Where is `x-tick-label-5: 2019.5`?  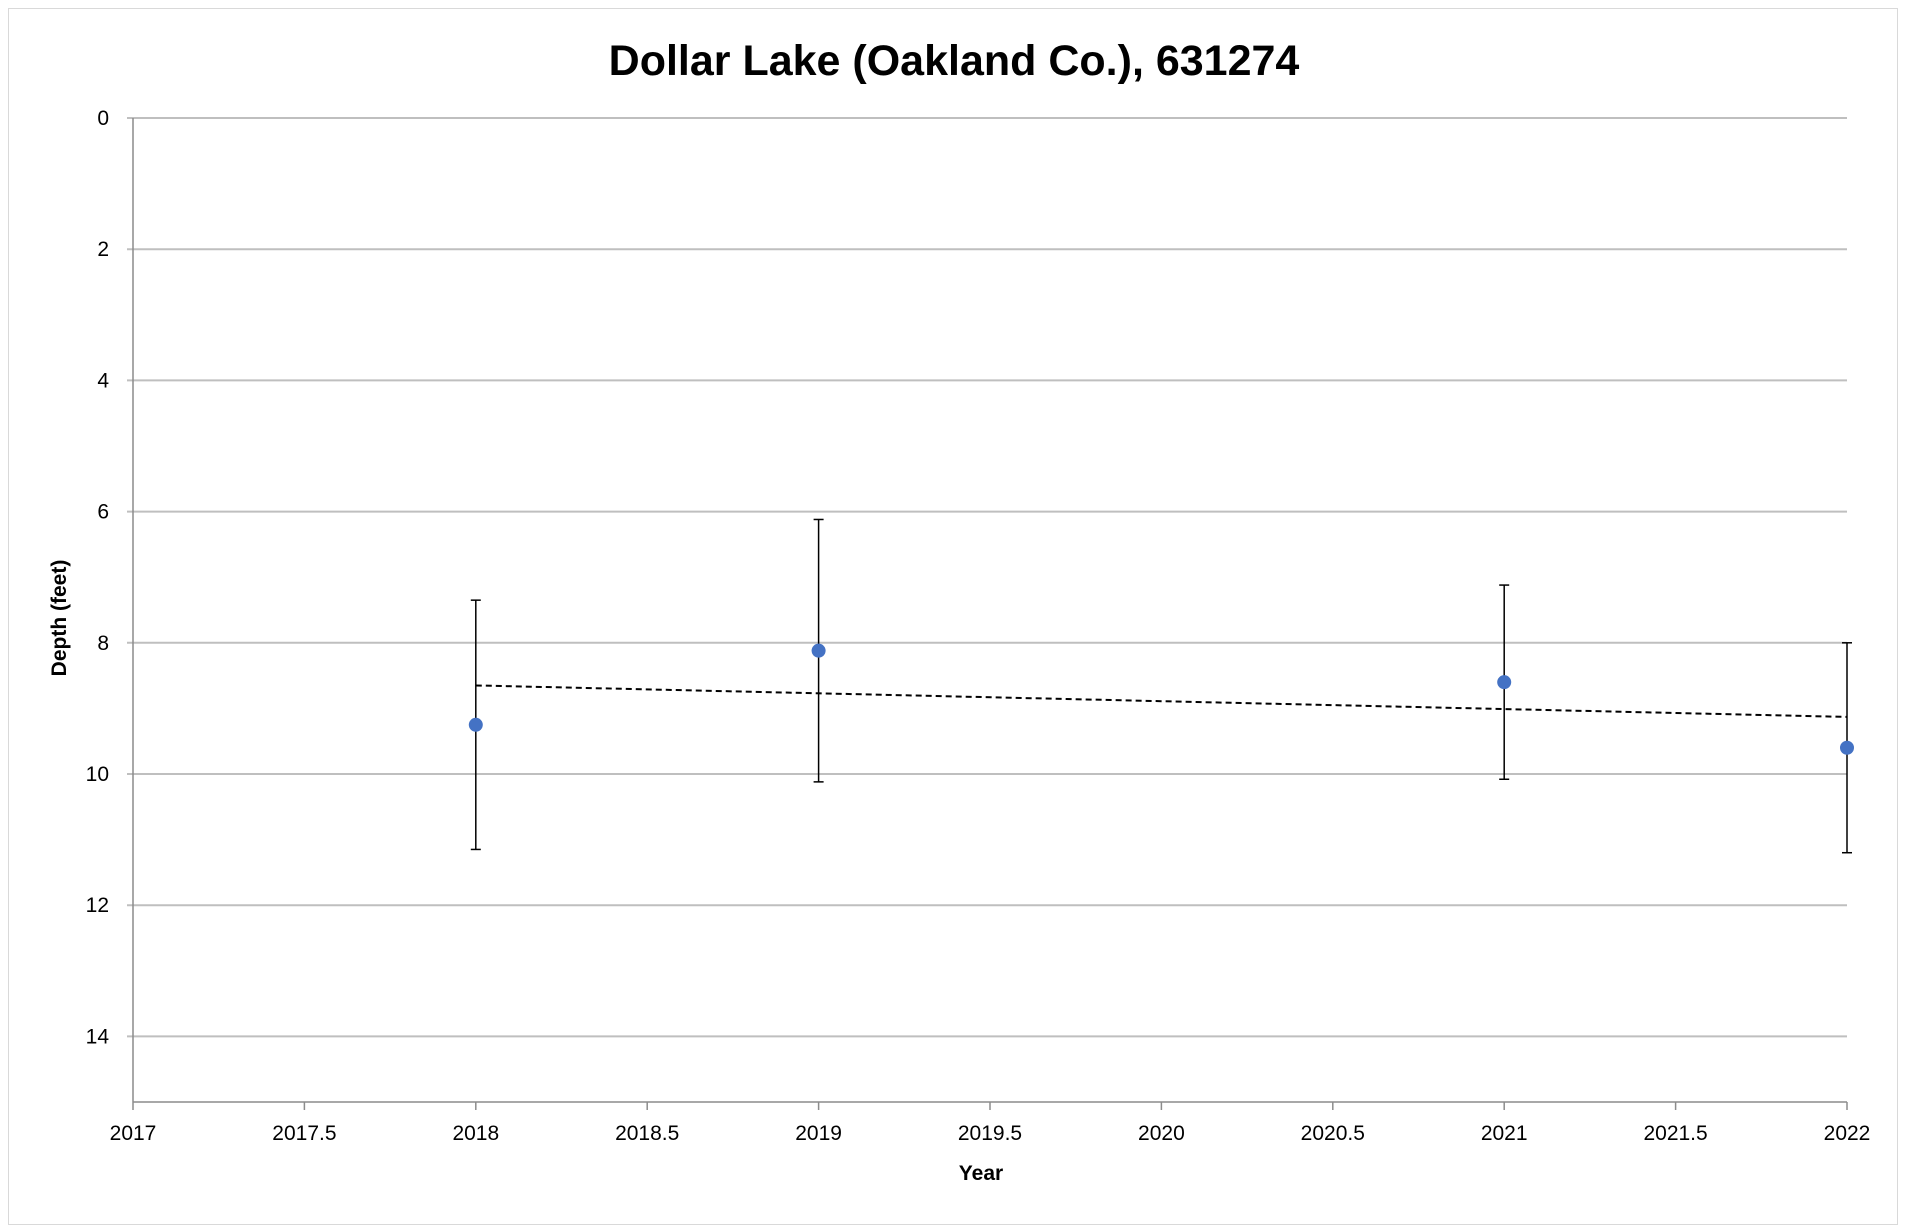
x-tick-label-5: 2019.5 is located at coordinates (990, 1133).